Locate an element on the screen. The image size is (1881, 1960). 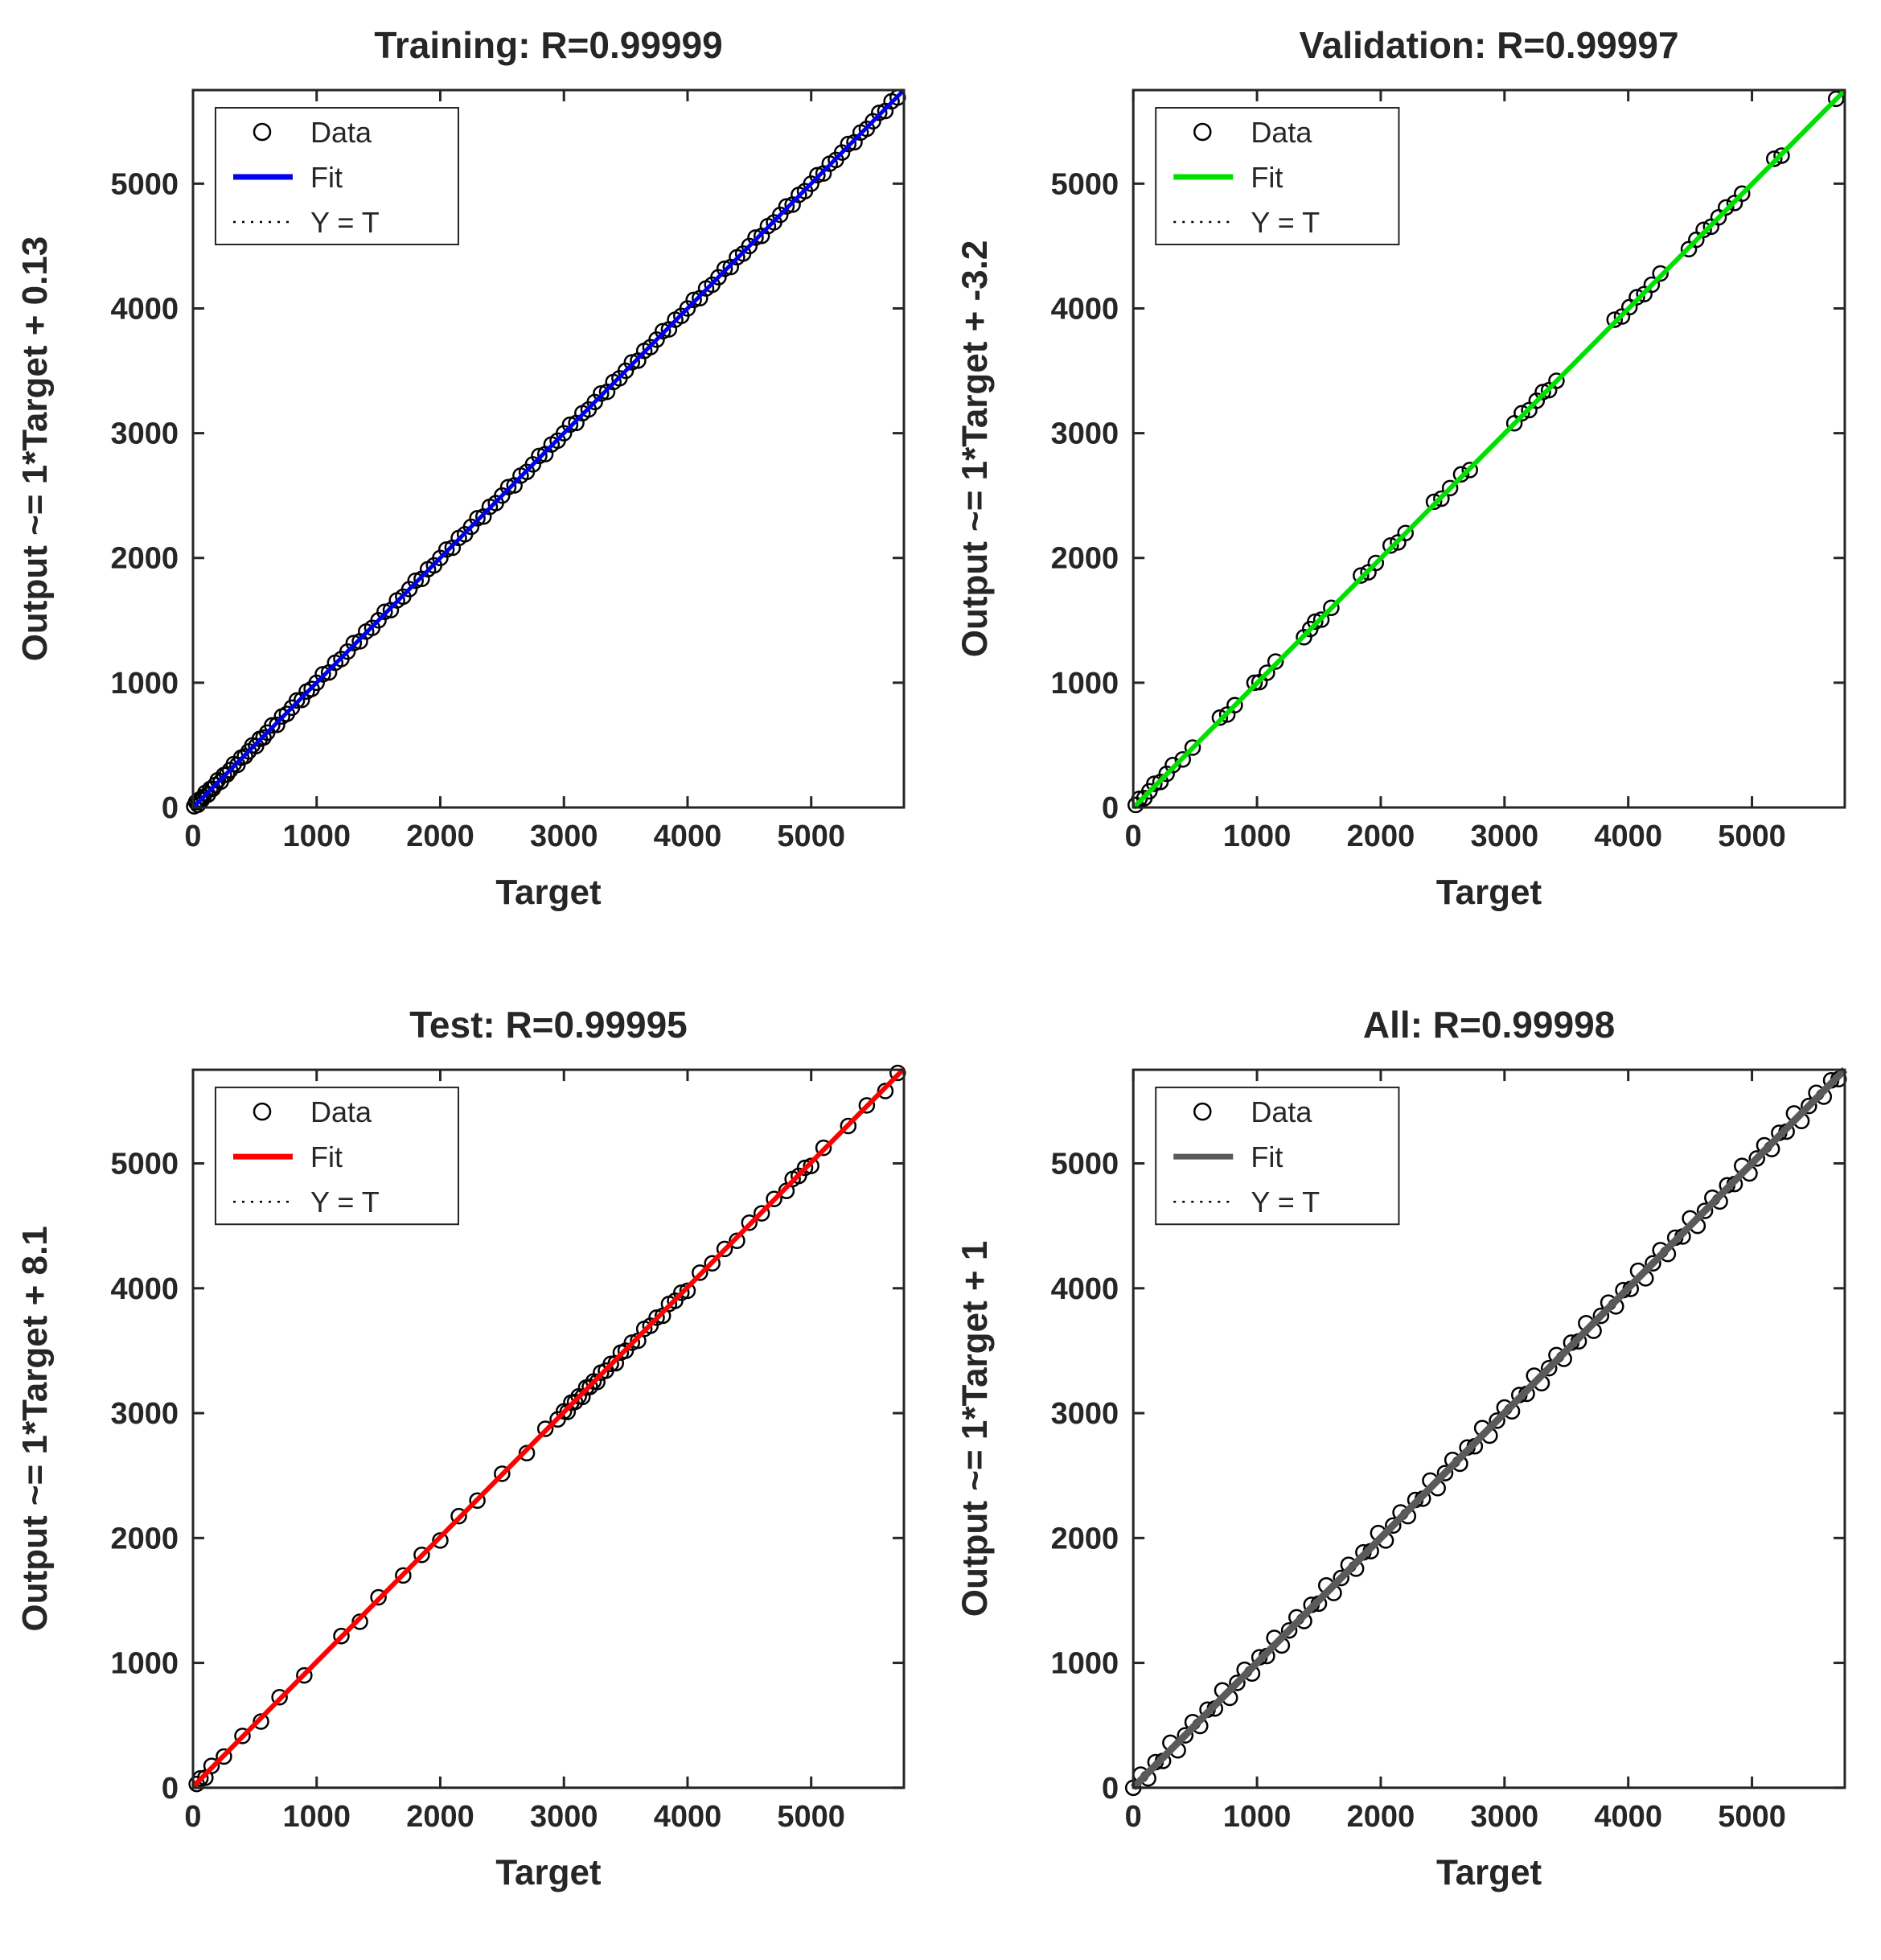
y-tick-label: 5000 is located at coordinates (1085, 184).